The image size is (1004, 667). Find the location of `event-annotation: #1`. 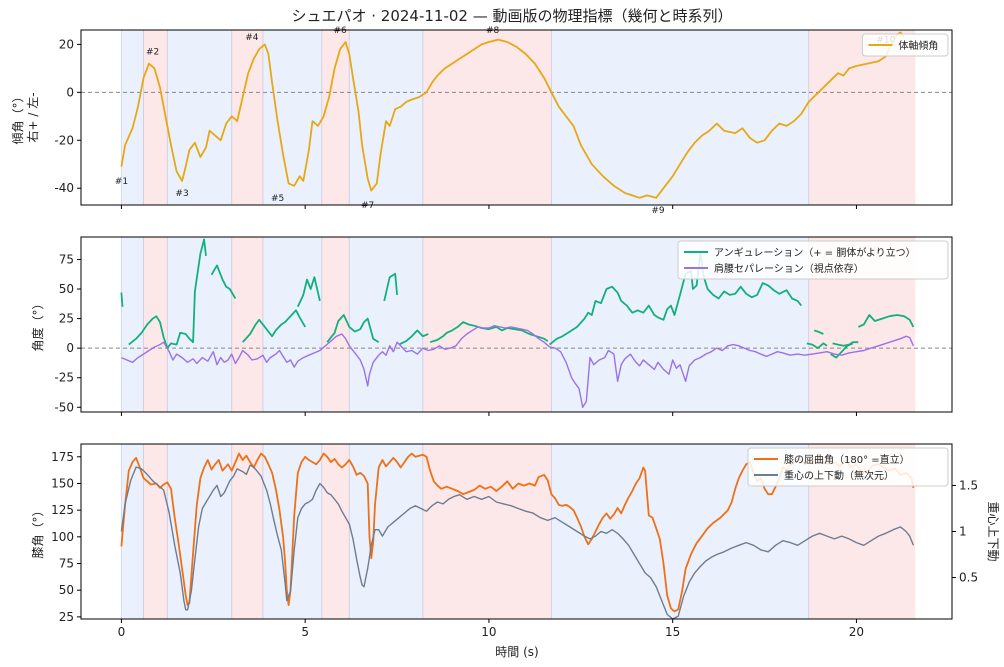

event-annotation: #1 is located at coordinates (121, 182).